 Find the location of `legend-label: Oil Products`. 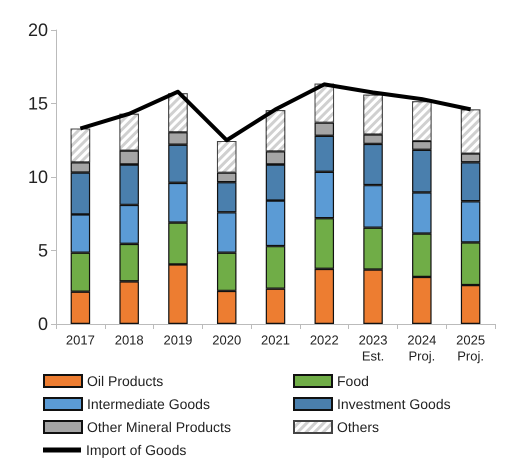

legend-label: Oil Products is located at coordinates (125, 381).